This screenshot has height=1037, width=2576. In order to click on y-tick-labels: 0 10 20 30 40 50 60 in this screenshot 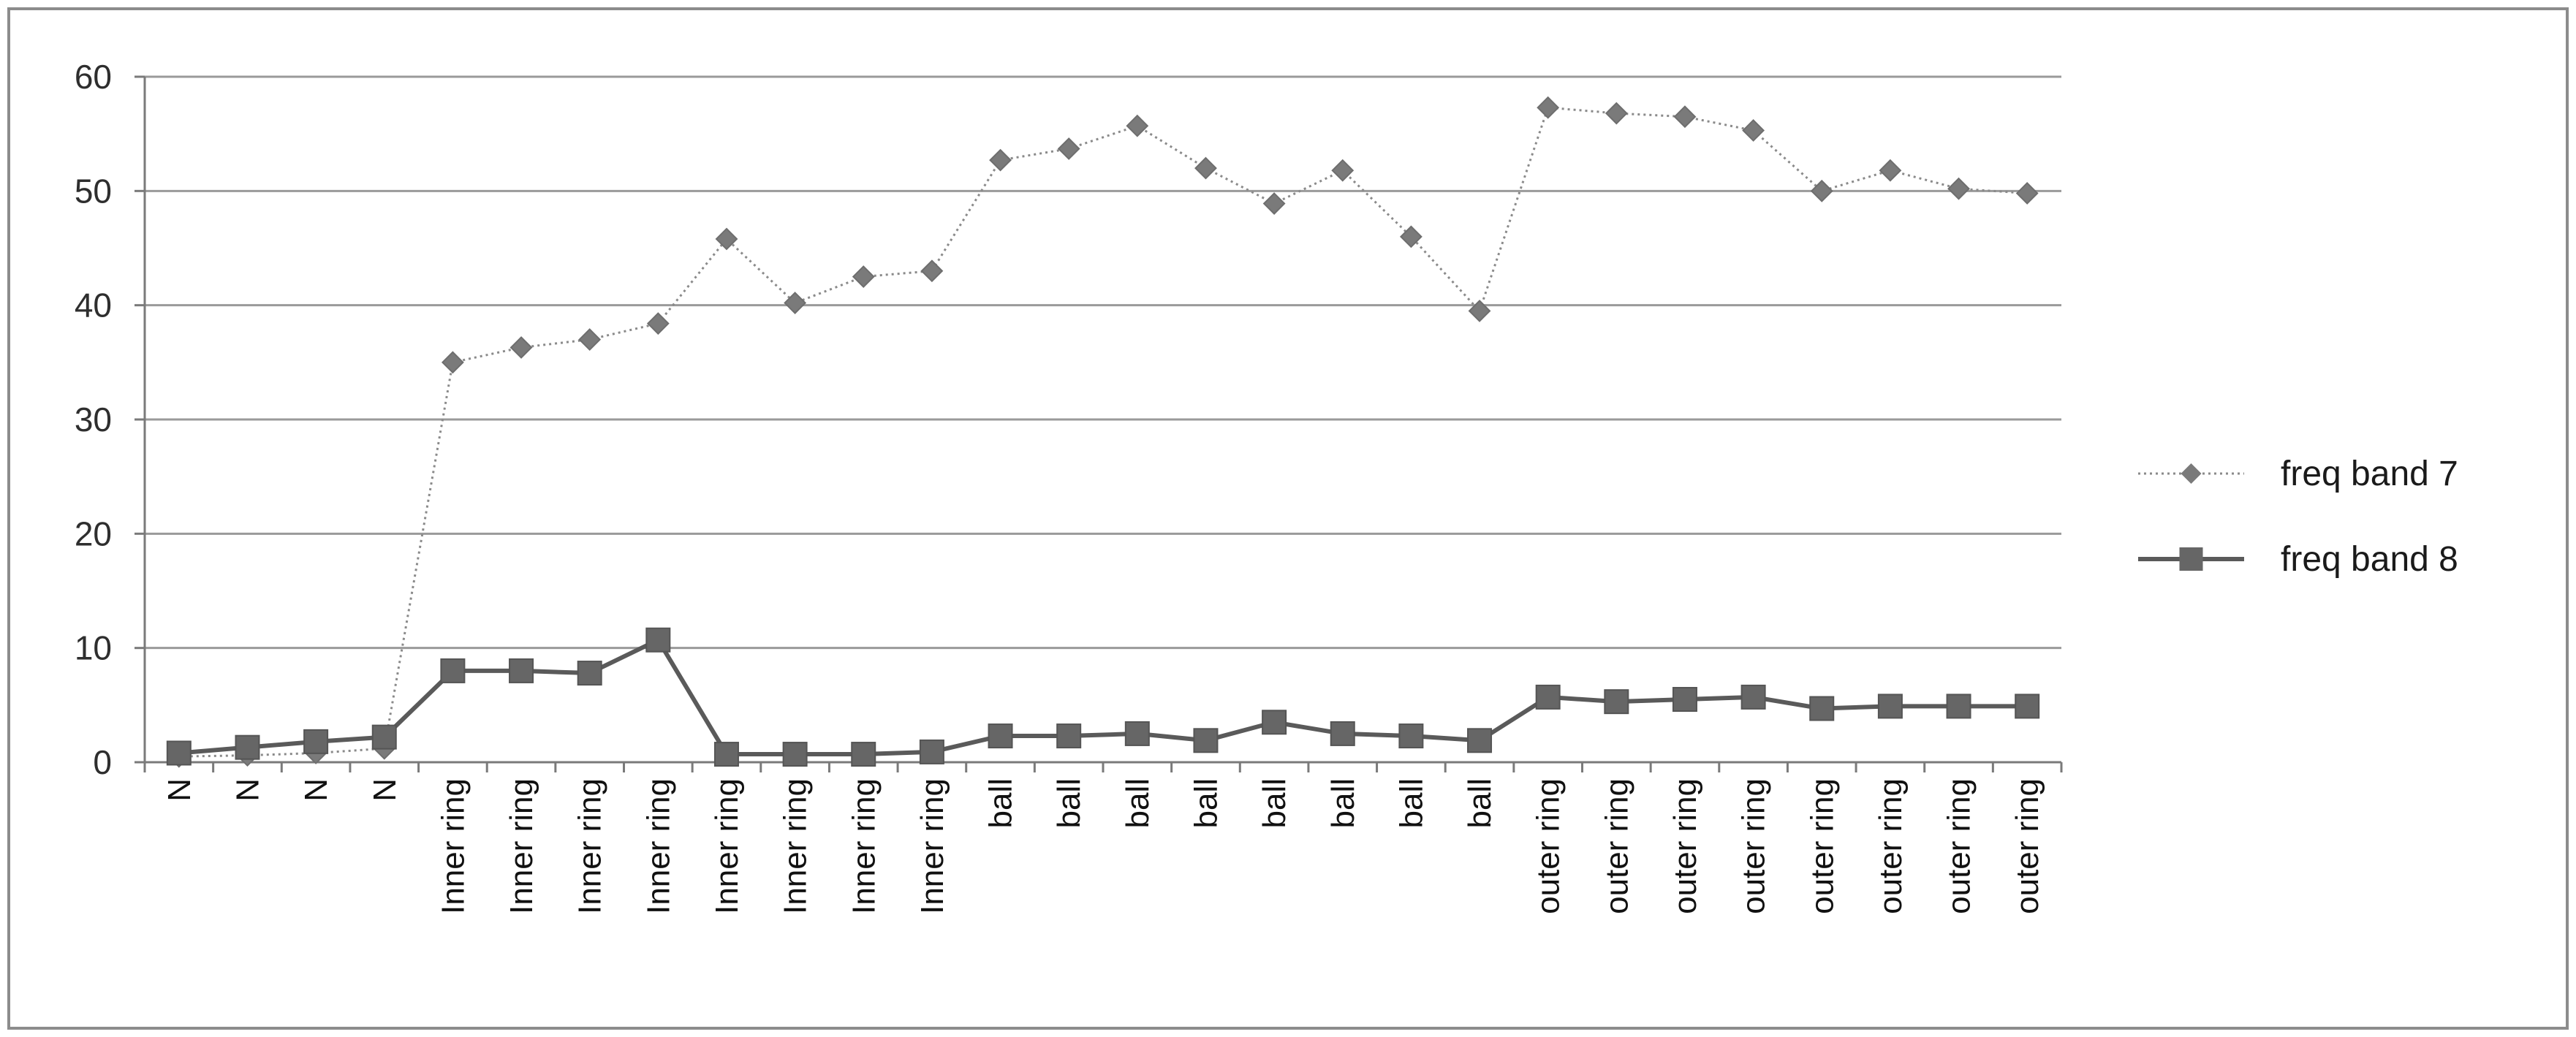, I will do `click(93, 419)`.